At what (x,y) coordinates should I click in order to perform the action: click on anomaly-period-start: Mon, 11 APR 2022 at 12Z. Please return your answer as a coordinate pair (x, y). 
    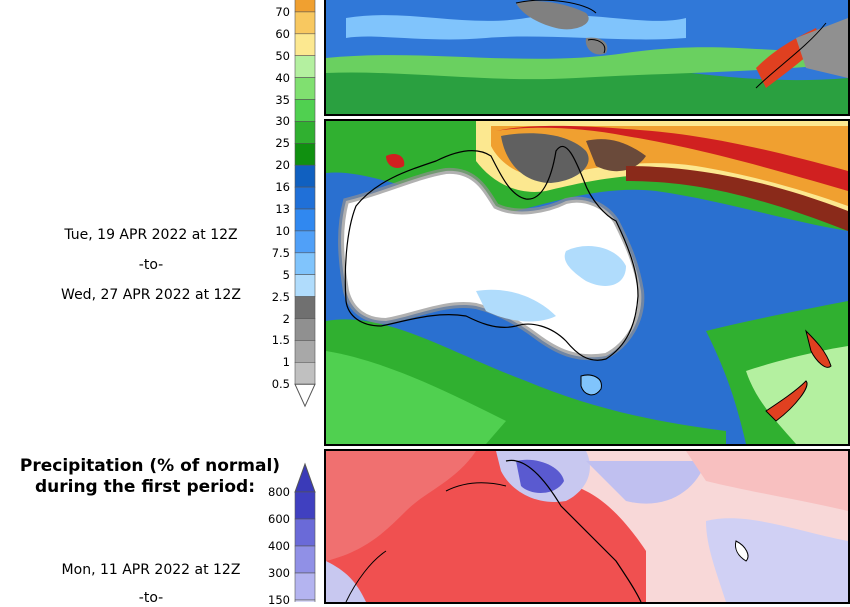
    Looking at the image, I should click on (151, 570).